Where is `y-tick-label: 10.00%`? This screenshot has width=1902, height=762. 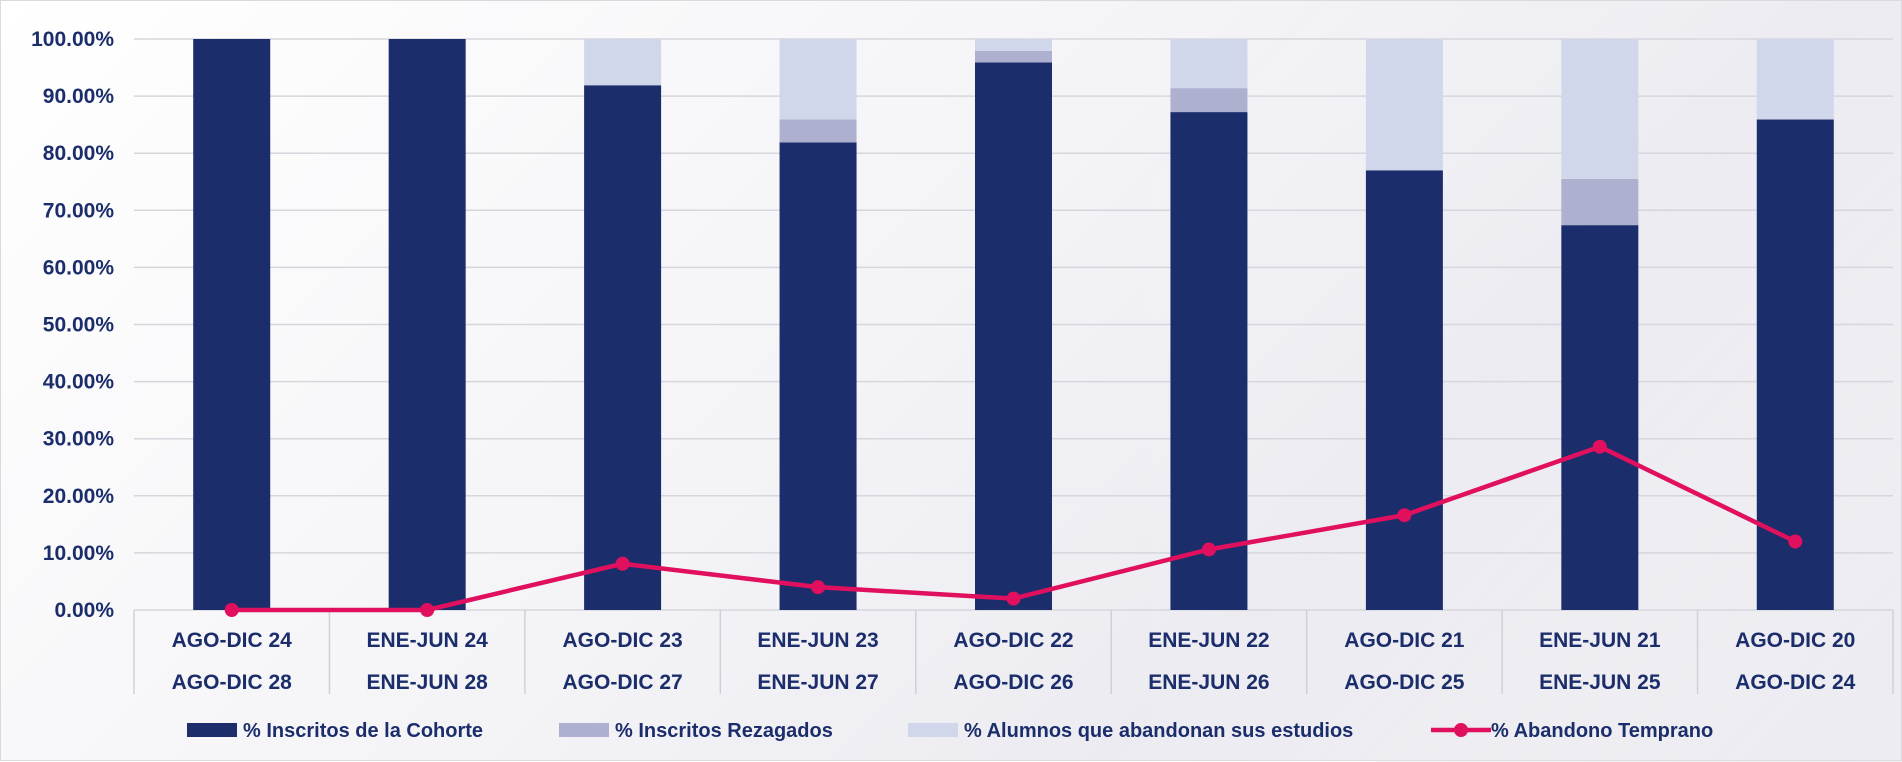 y-tick-label: 10.00% is located at coordinates (79, 553).